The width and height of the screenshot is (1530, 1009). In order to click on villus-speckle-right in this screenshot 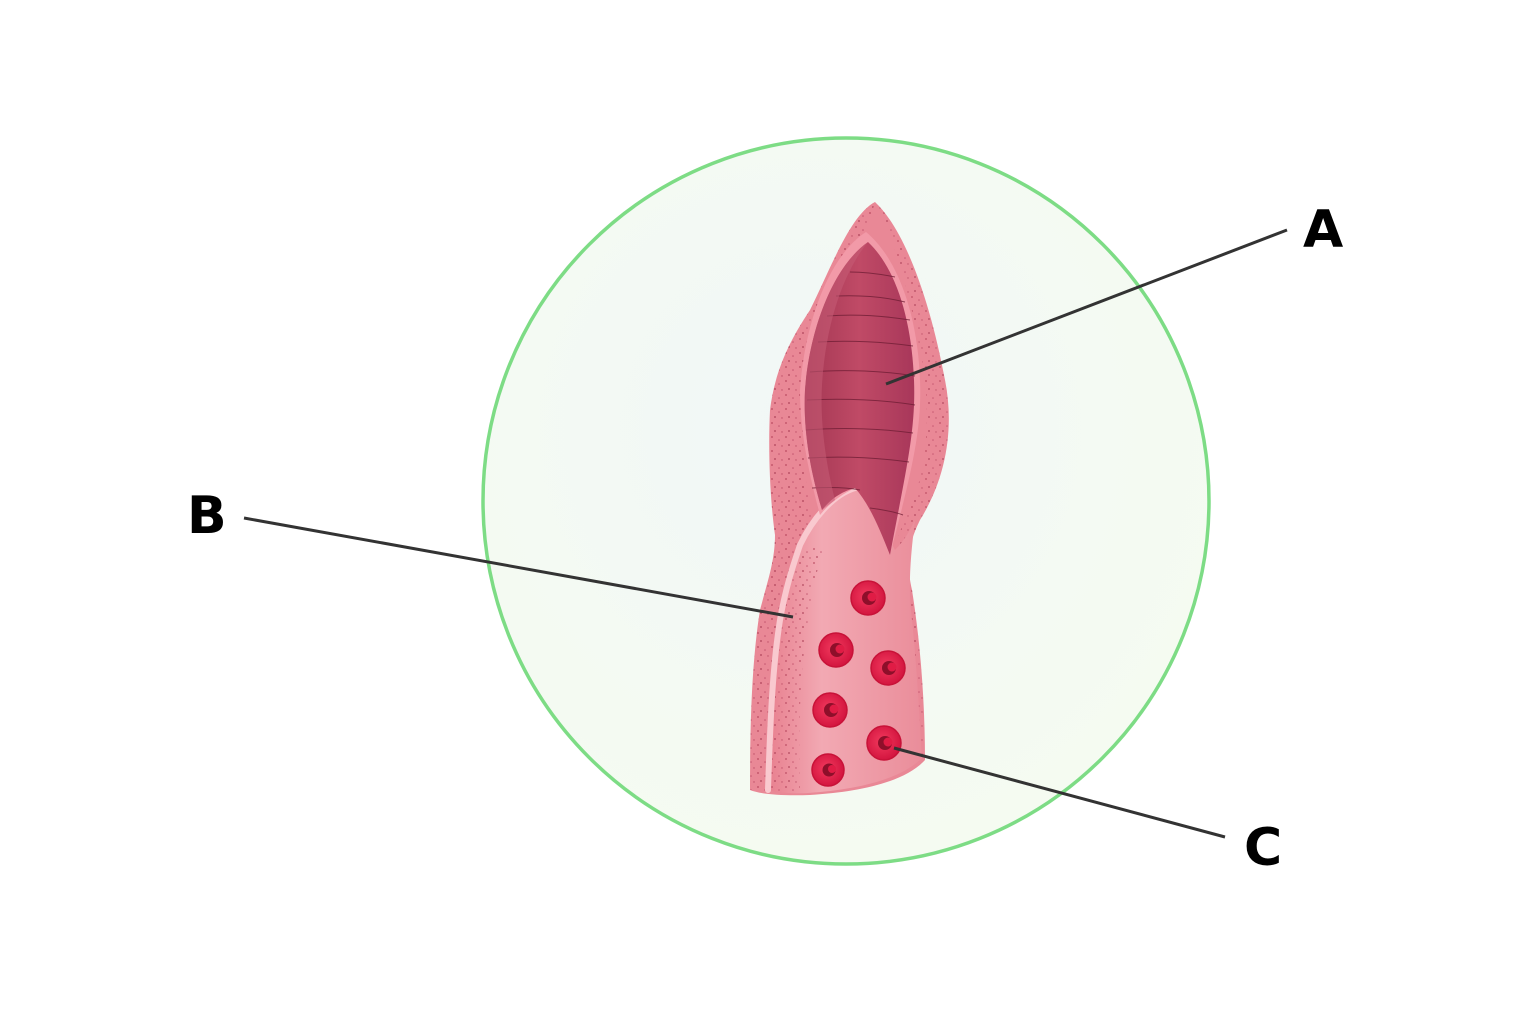, I will do `click(912, 483)`.